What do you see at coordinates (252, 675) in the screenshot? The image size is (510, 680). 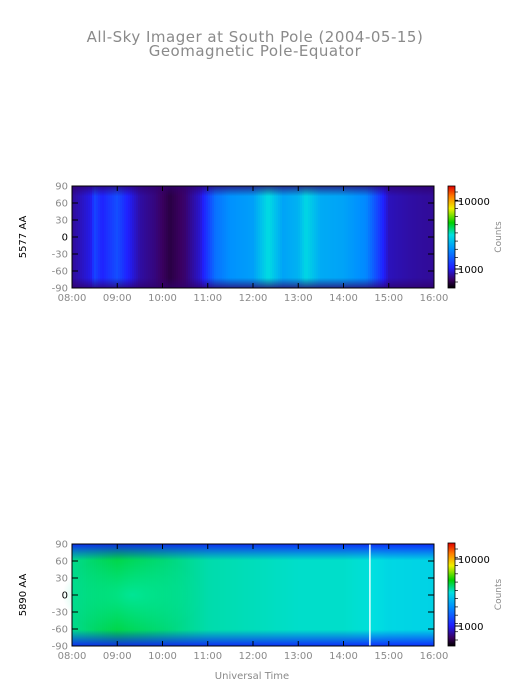 I see `x-axis-label: Universal Time` at bounding box center [252, 675].